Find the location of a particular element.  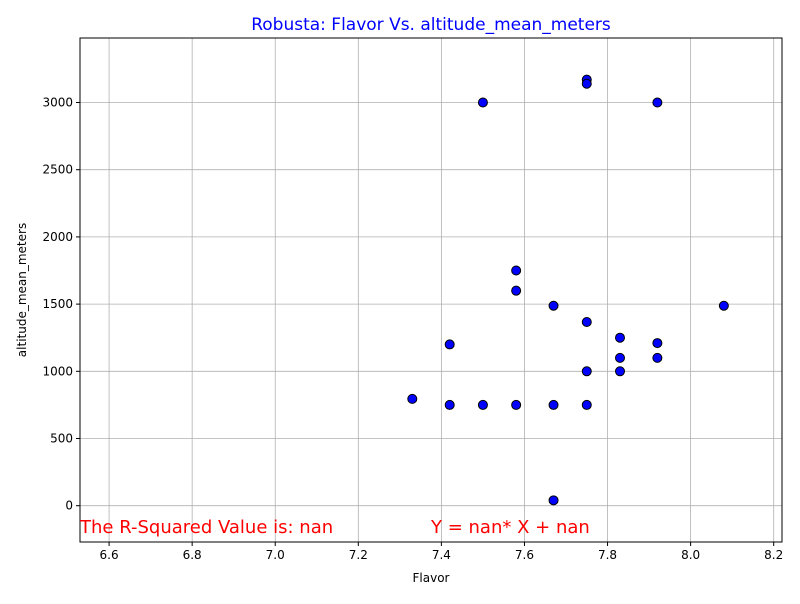

y-tick-label: 2000 is located at coordinates (57, 237).